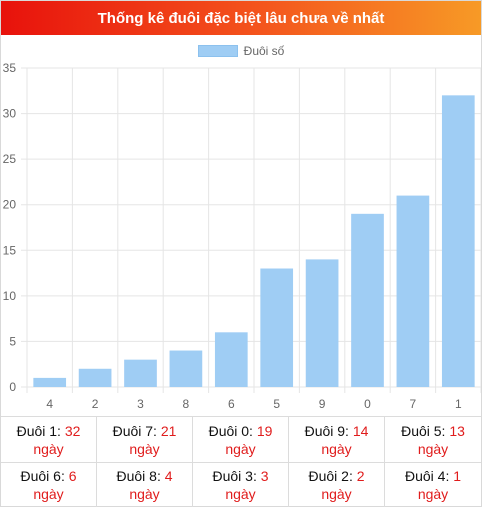  I want to click on stat-label: Đuôi 6:, so click(42, 476).